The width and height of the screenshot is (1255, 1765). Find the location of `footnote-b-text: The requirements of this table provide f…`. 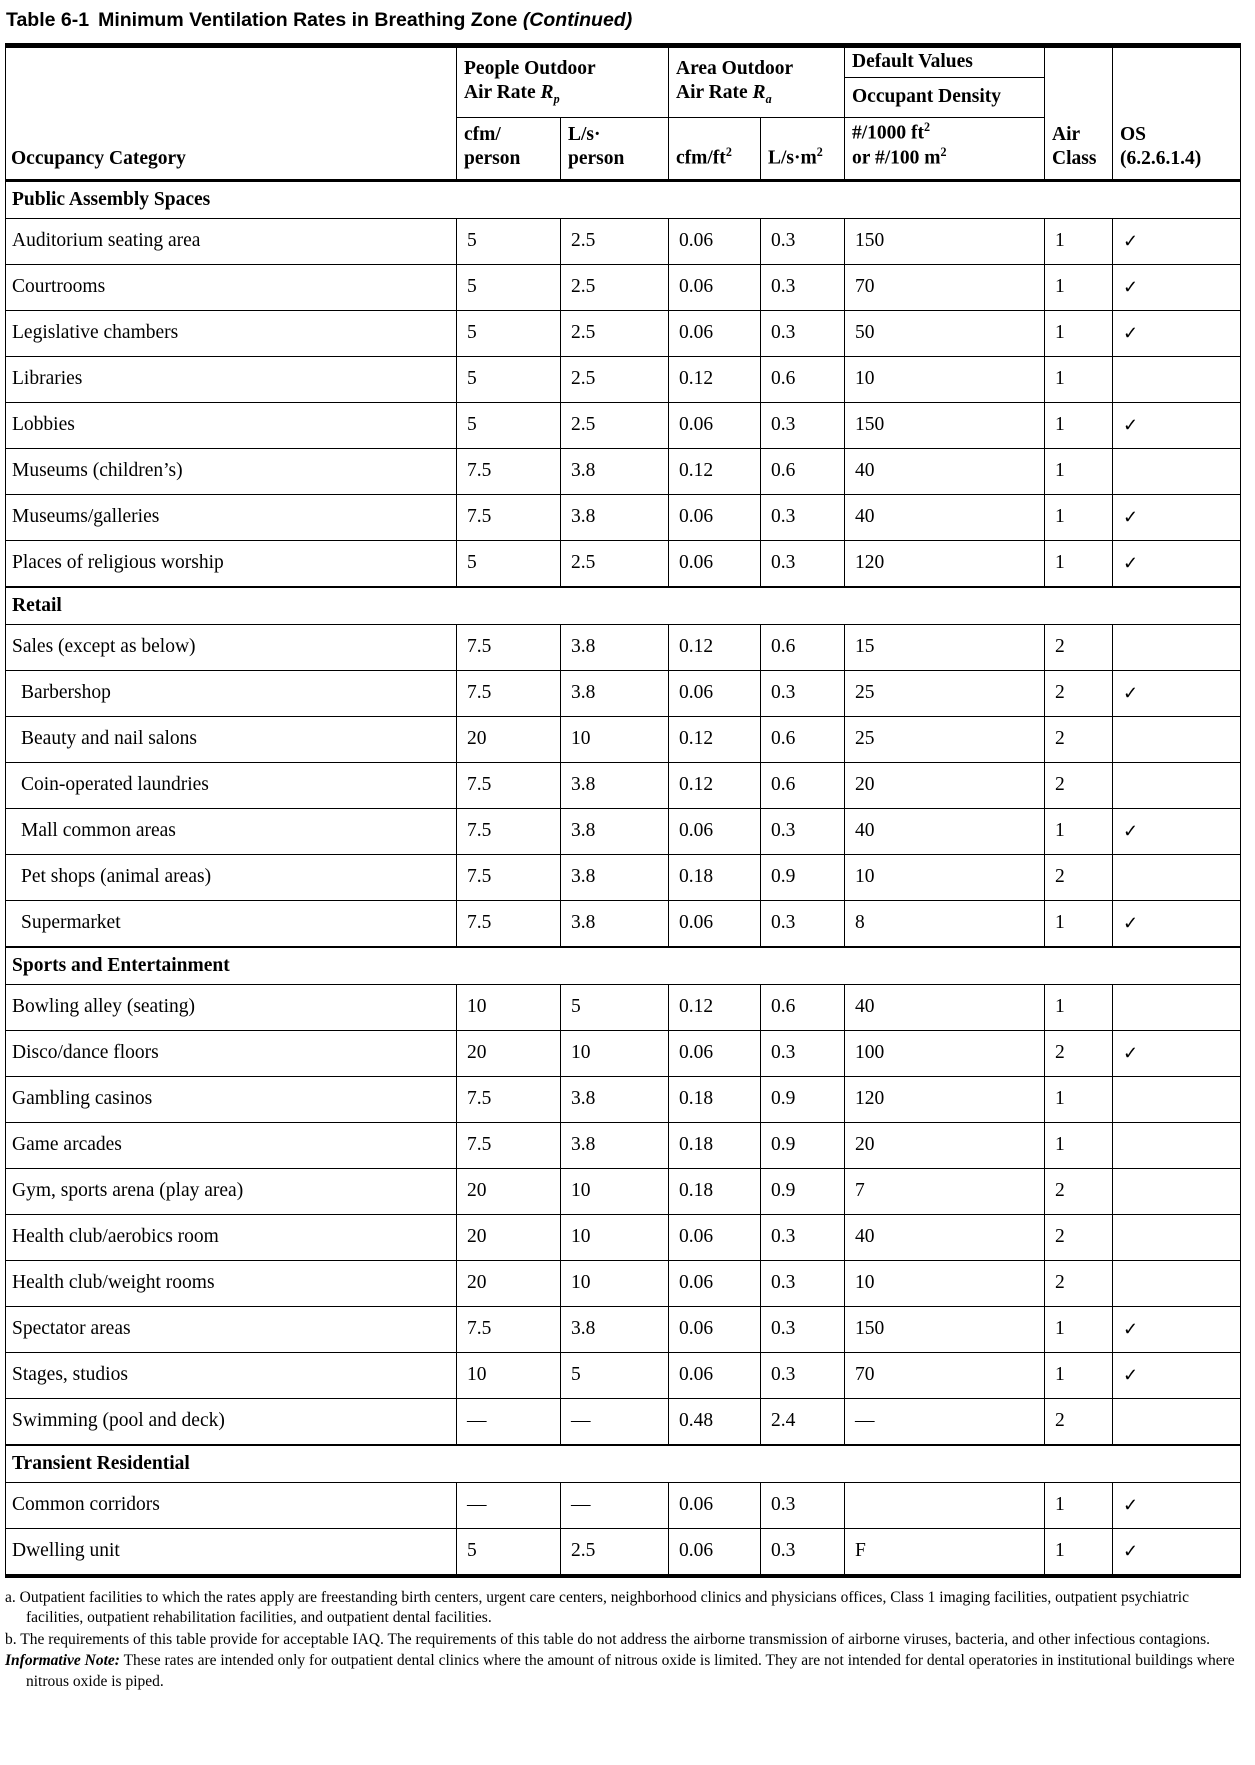

footnote-b-text: The requirements of this table provide f… is located at coordinates (615, 1639).